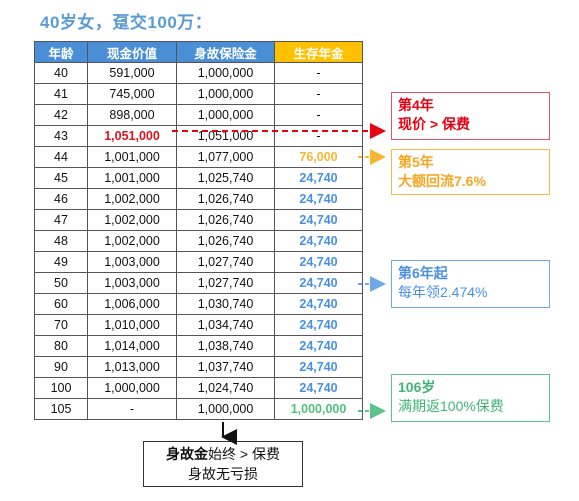 The width and height of the screenshot is (579, 501). I want to click on death-benefit-note: 身故金始终 > 保费 身故无亏损, so click(223, 464).